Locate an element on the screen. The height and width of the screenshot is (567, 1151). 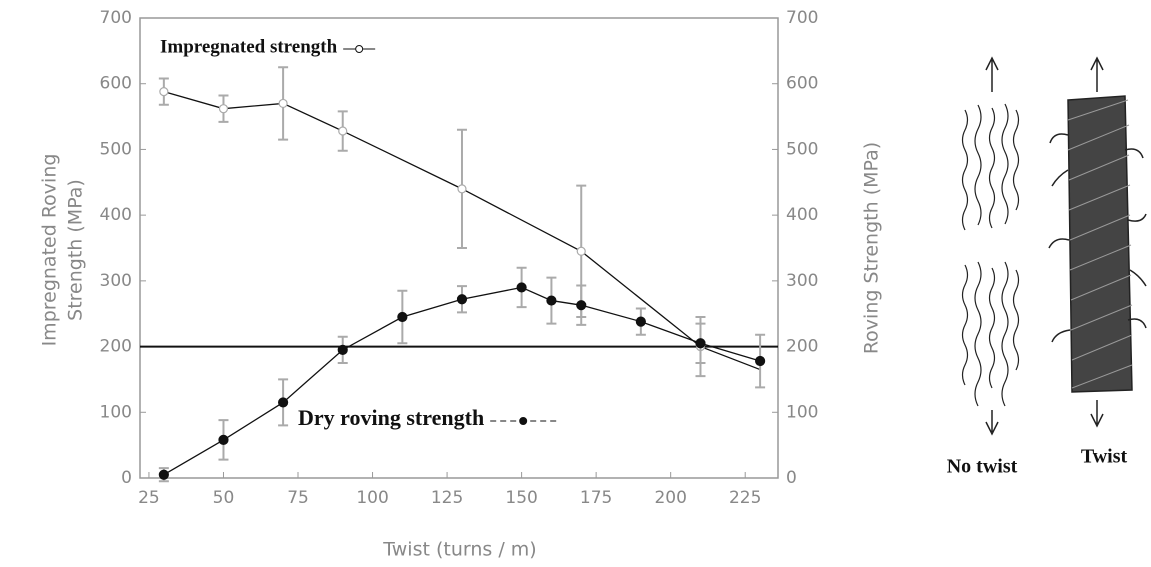
legend-label: Impregnated strength is located at coordinates (249, 46).